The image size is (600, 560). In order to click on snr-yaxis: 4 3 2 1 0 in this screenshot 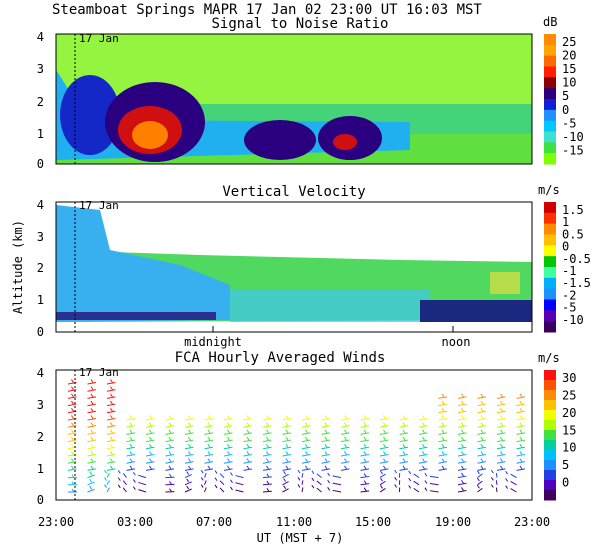, I will do `click(40, 100)`.